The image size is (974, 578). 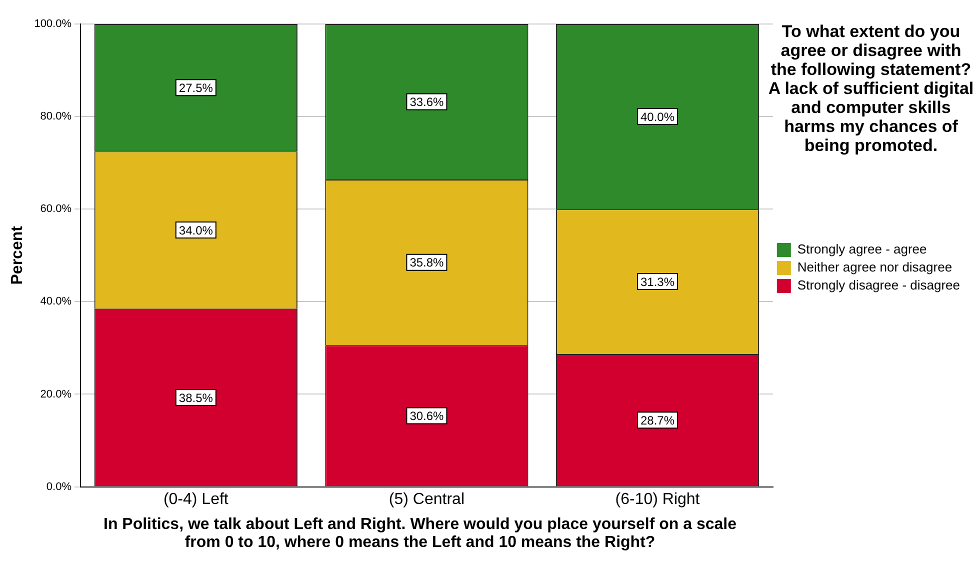 I want to click on y-tick-label: 0.0%, so click(x=59, y=486).